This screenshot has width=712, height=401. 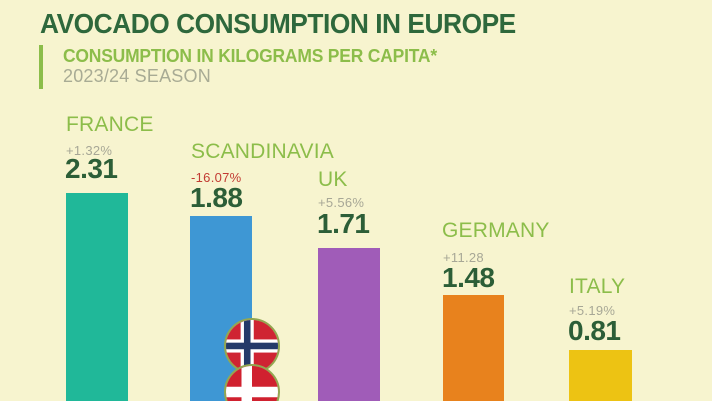 I want to click on bar-italy, so click(x=600, y=375).